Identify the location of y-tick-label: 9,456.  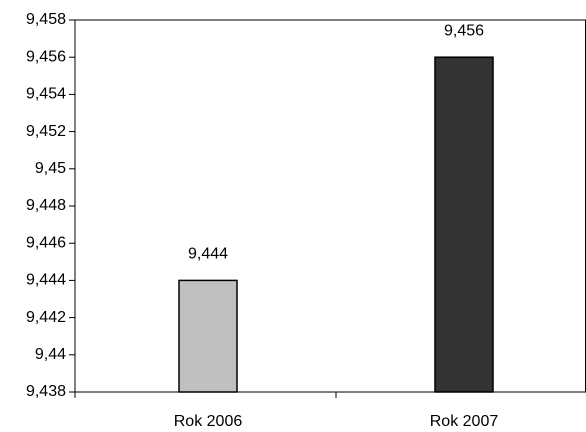
(46, 56).